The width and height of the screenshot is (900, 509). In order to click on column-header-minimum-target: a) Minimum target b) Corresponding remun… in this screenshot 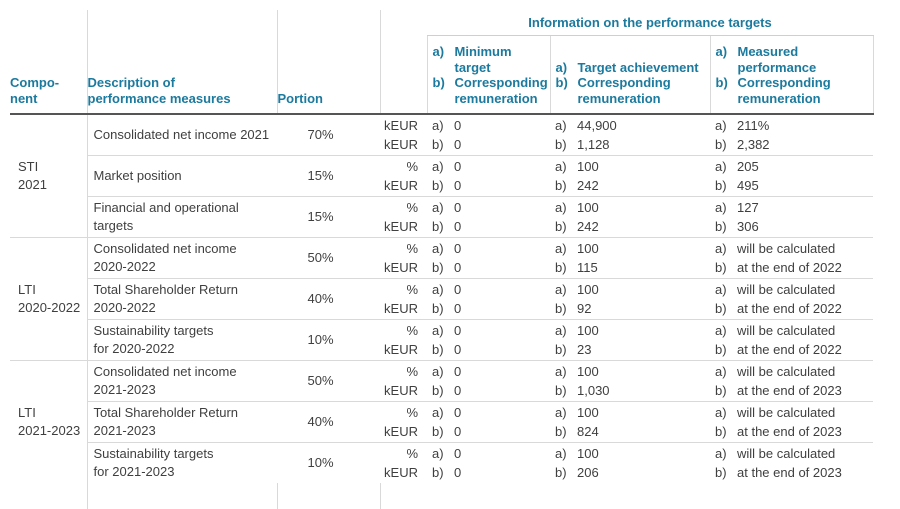, I will do `click(488, 75)`.